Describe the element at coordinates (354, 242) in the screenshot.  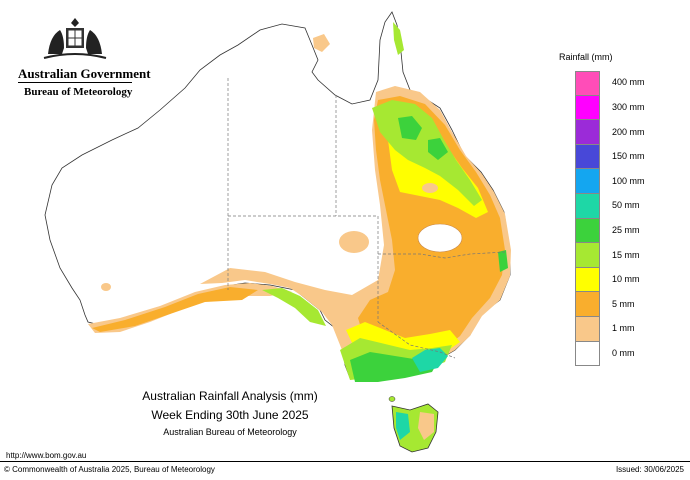
I see `rain-zone-1mm-inland` at that location.